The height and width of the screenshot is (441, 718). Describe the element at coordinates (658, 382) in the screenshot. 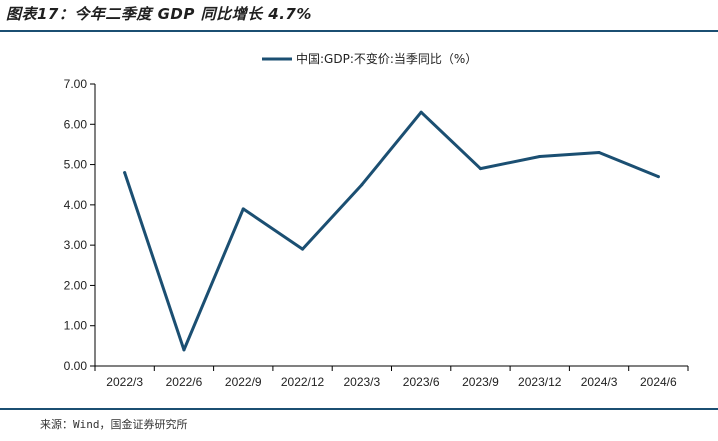

I see `x-tick-label: 2024/6` at that location.